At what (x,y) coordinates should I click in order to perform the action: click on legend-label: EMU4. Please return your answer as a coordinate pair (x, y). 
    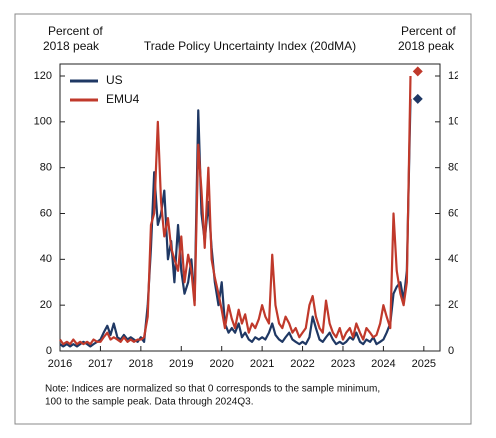
    Looking at the image, I should click on (123, 99).